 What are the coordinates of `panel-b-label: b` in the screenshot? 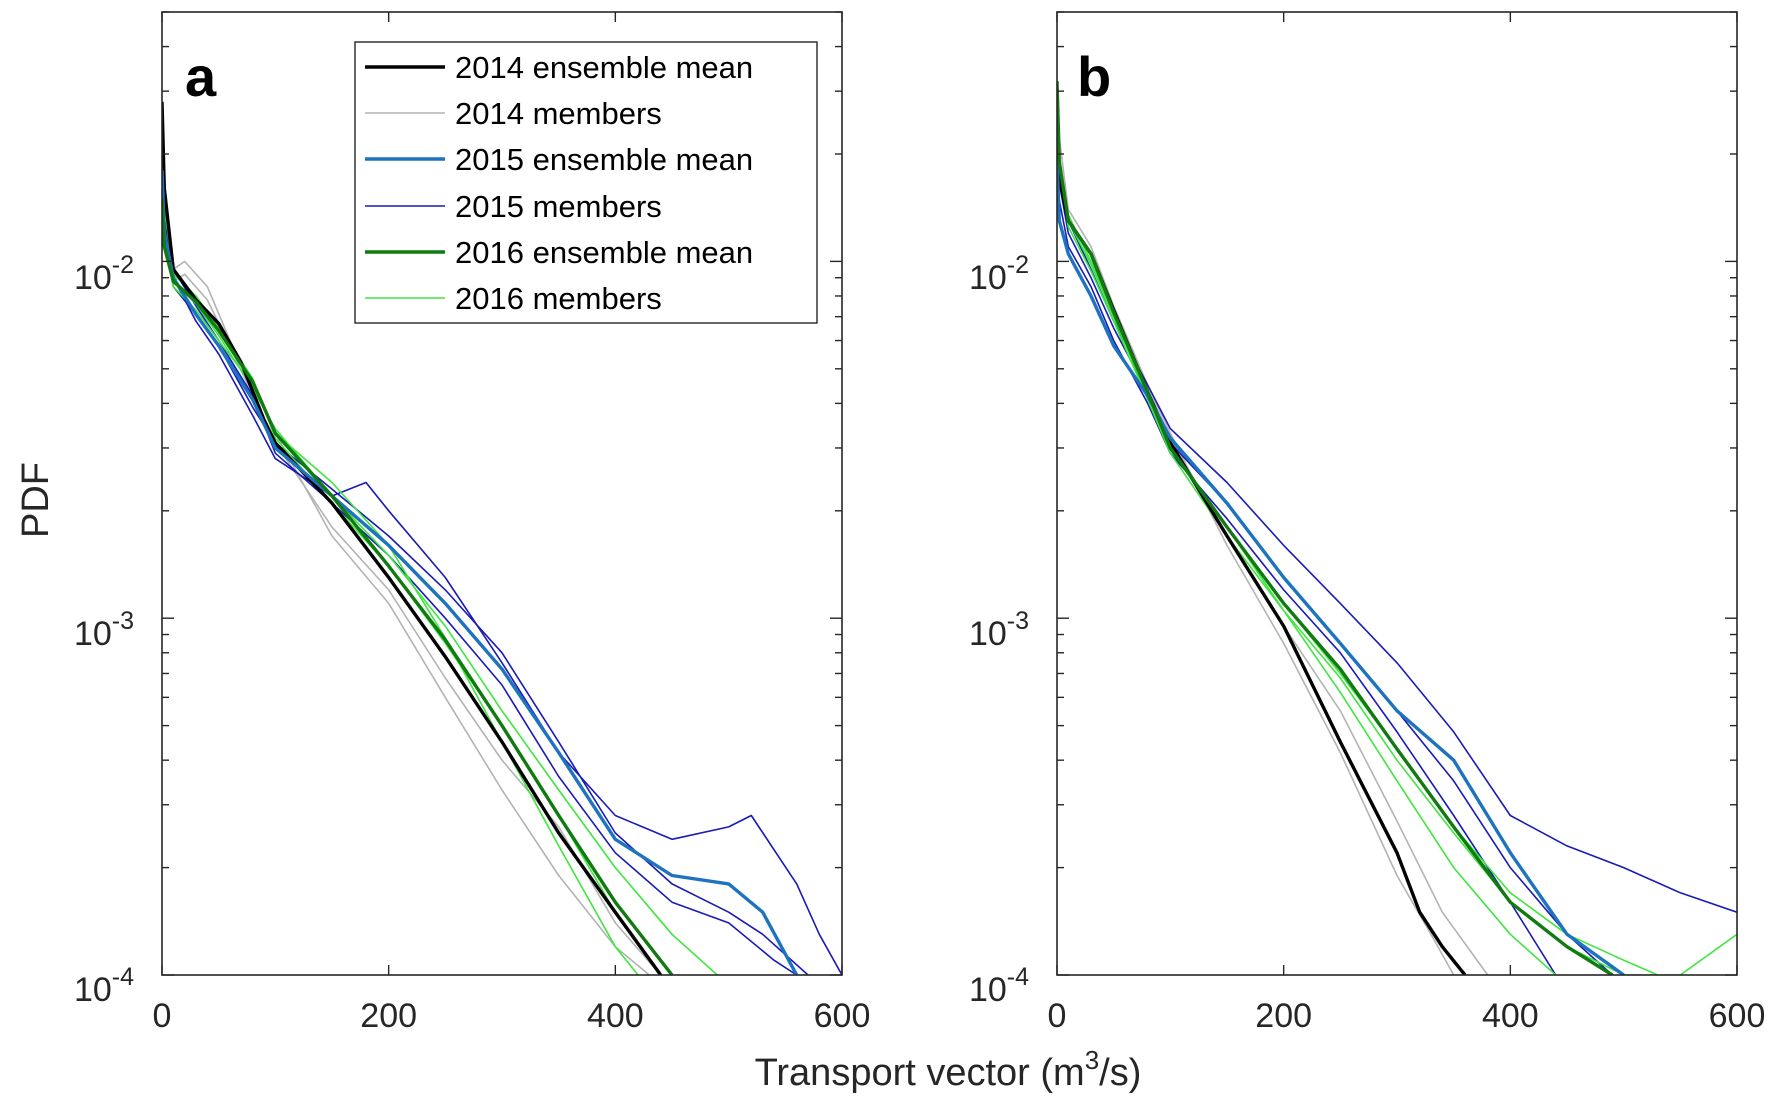 It's located at (1094, 76).